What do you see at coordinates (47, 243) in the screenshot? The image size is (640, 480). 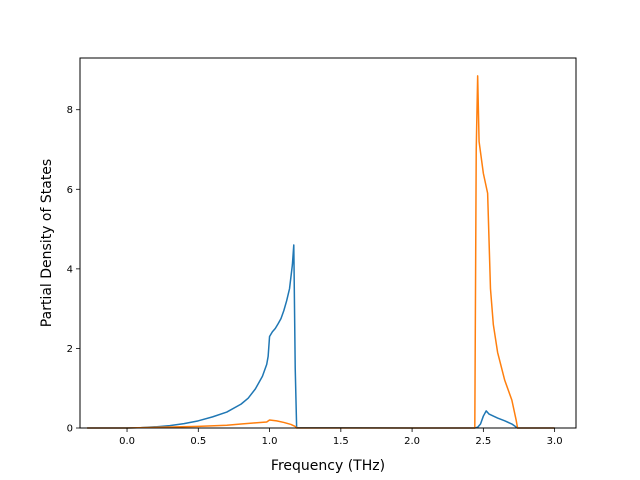 I see `y-axis-label: Partial Density of States` at bounding box center [47, 243].